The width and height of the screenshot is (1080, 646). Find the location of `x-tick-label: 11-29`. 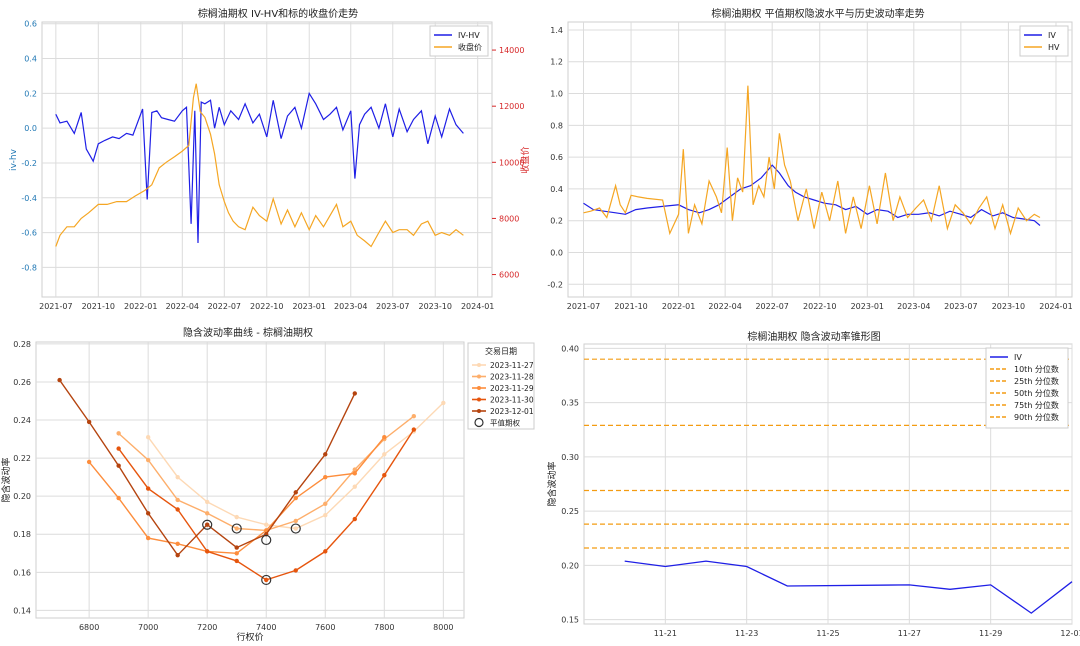

x-tick-label: 11-29 is located at coordinates (990, 633).